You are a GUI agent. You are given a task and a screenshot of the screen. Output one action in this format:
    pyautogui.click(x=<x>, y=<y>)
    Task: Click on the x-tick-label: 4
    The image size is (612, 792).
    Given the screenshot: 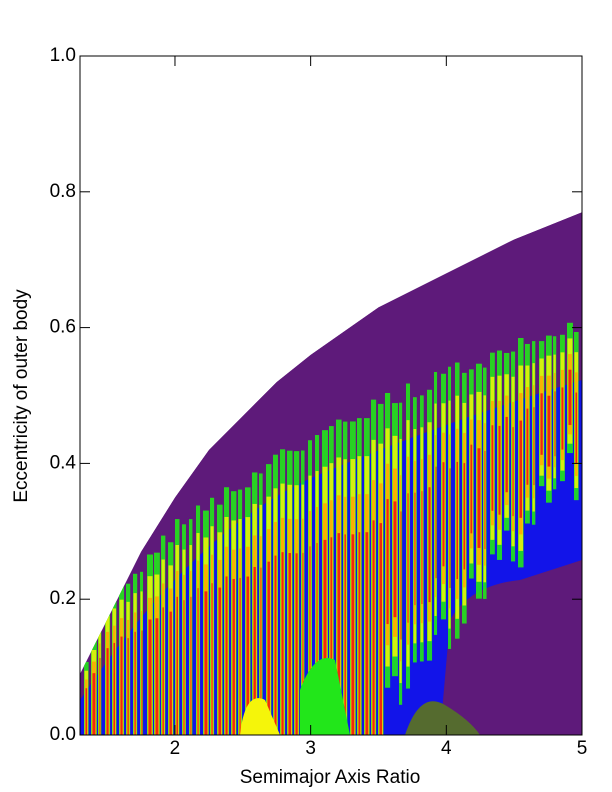 What is the action you would take?
    pyautogui.click(x=446, y=748)
    